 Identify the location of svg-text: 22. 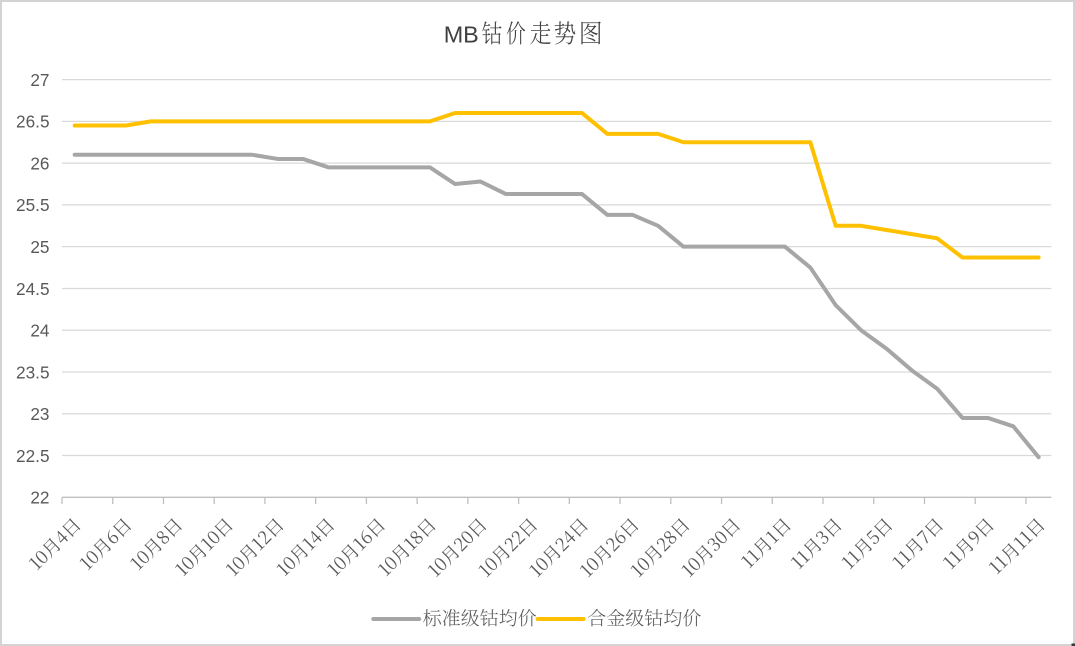
(39, 498).